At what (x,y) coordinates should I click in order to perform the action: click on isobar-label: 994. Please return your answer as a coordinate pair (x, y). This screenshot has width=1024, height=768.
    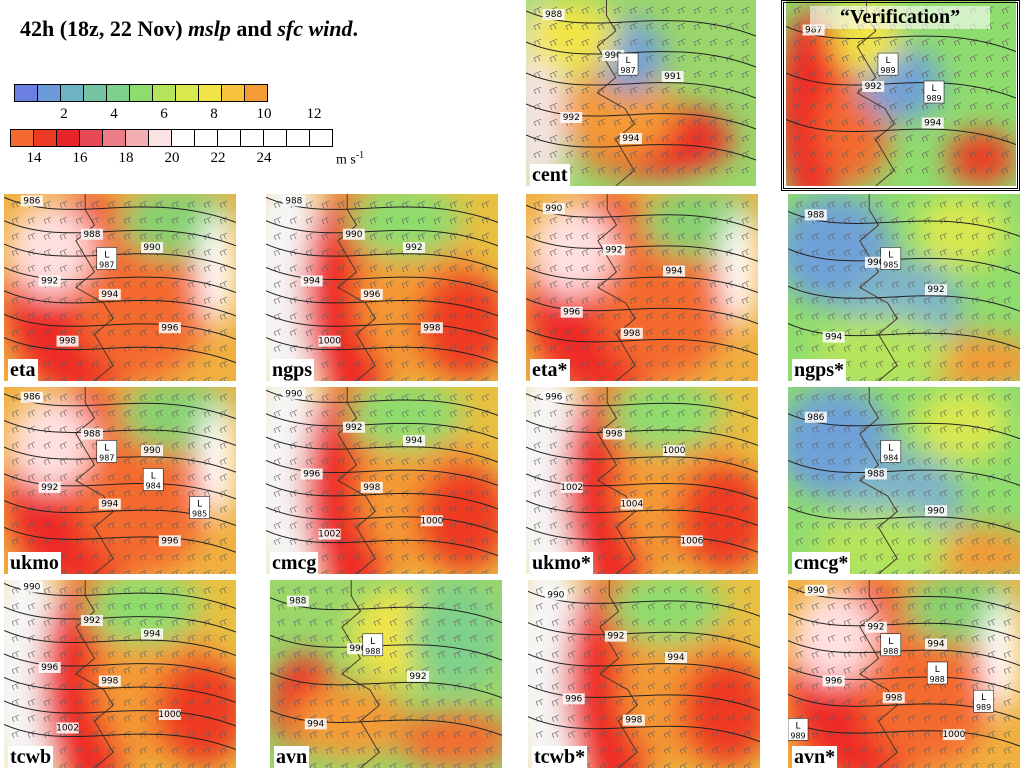
    Looking at the image, I should click on (413, 441).